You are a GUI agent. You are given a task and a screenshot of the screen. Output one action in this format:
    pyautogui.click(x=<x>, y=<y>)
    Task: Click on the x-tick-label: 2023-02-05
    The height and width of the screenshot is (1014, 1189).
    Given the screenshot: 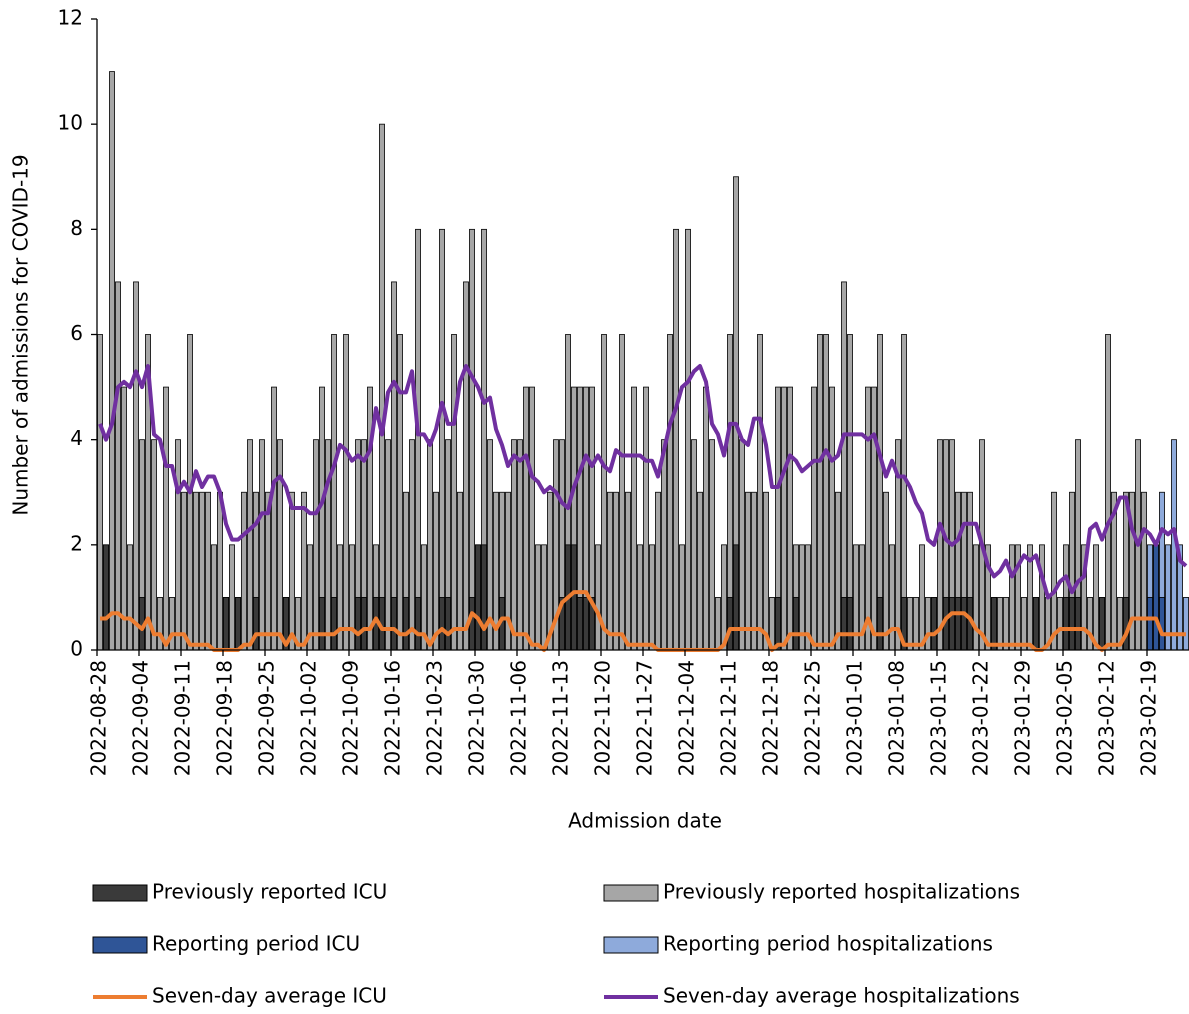 What is the action you would take?
    pyautogui.click(x=1065, y=718)
    